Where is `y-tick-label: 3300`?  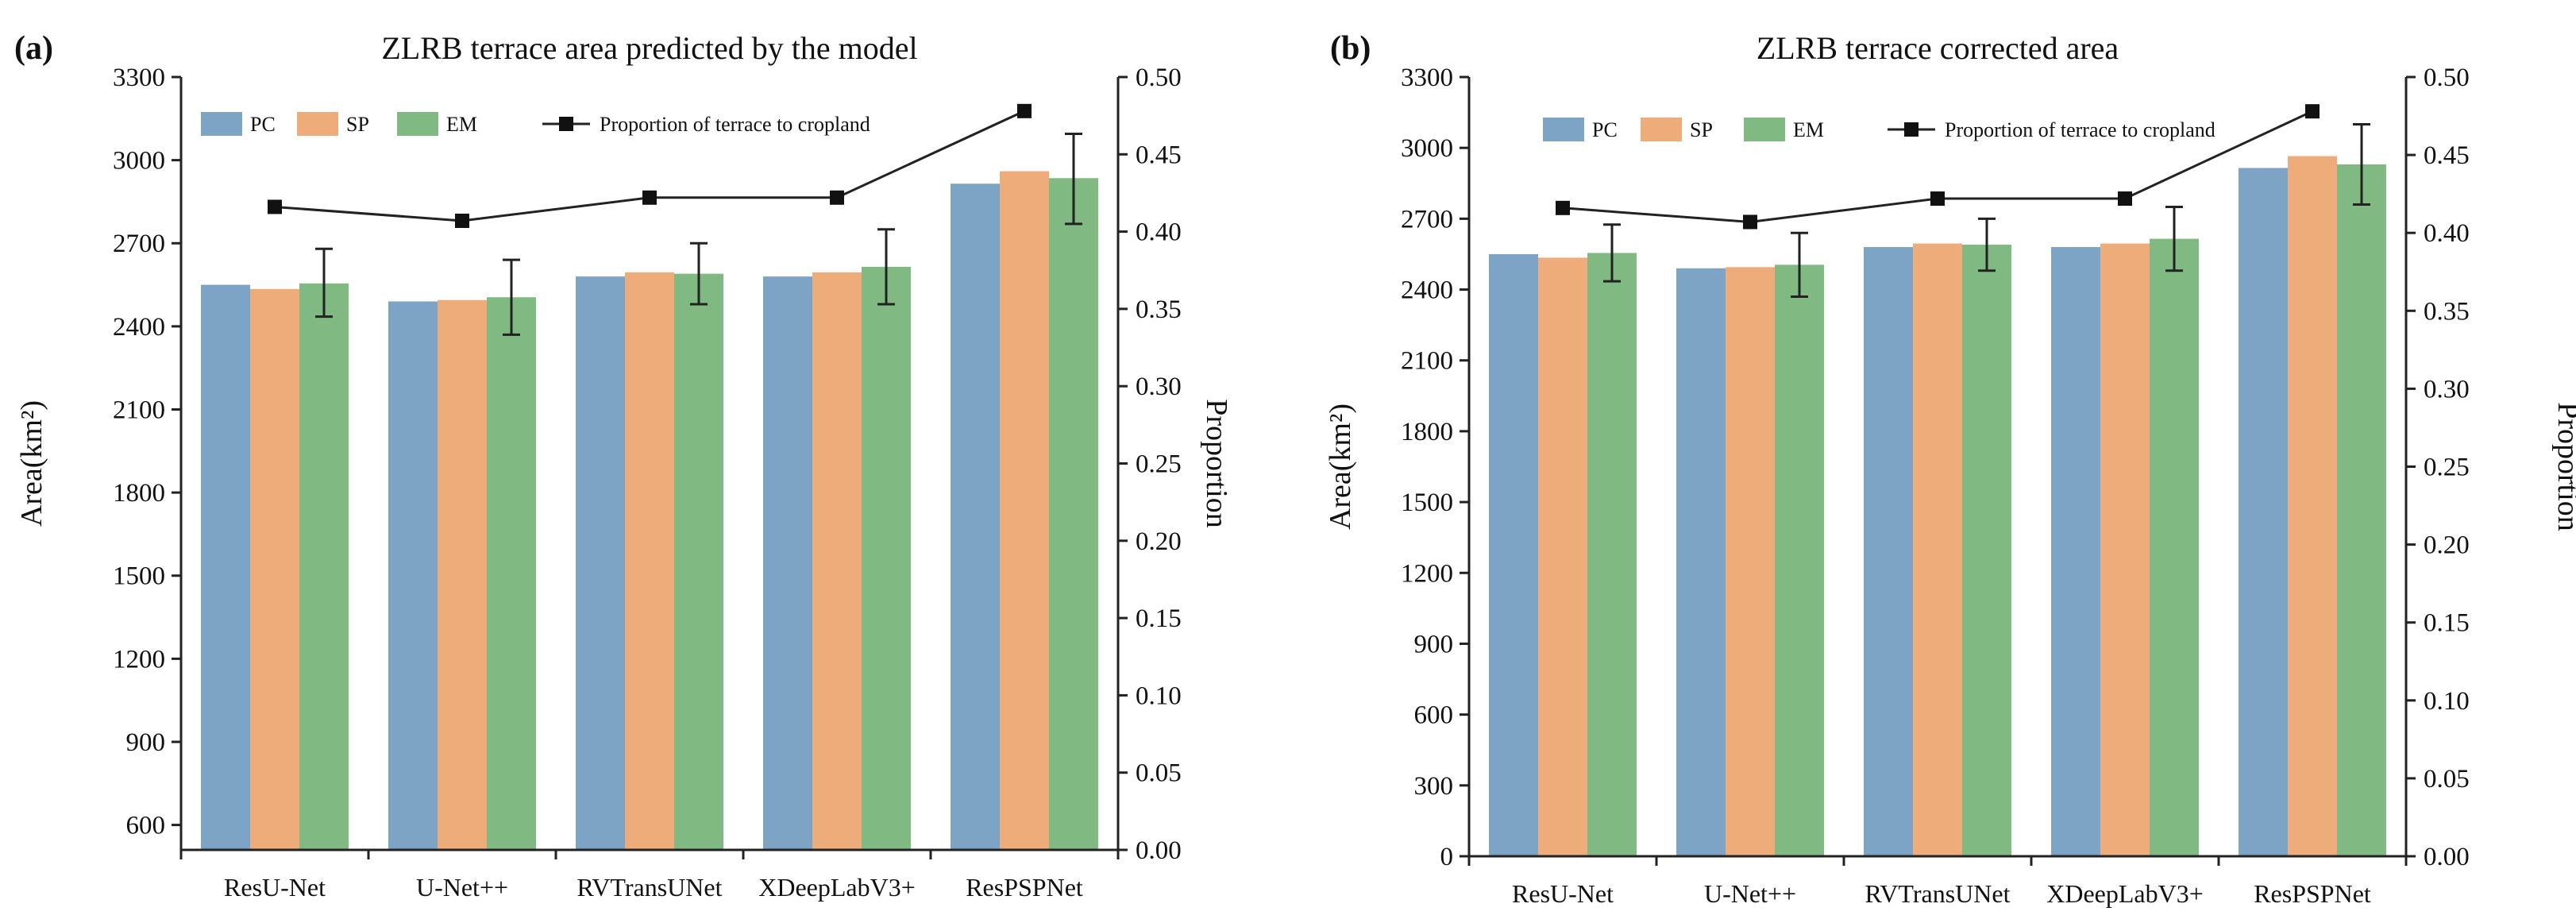 y-tick-label: 3300 is located at coordinates (139, 78).